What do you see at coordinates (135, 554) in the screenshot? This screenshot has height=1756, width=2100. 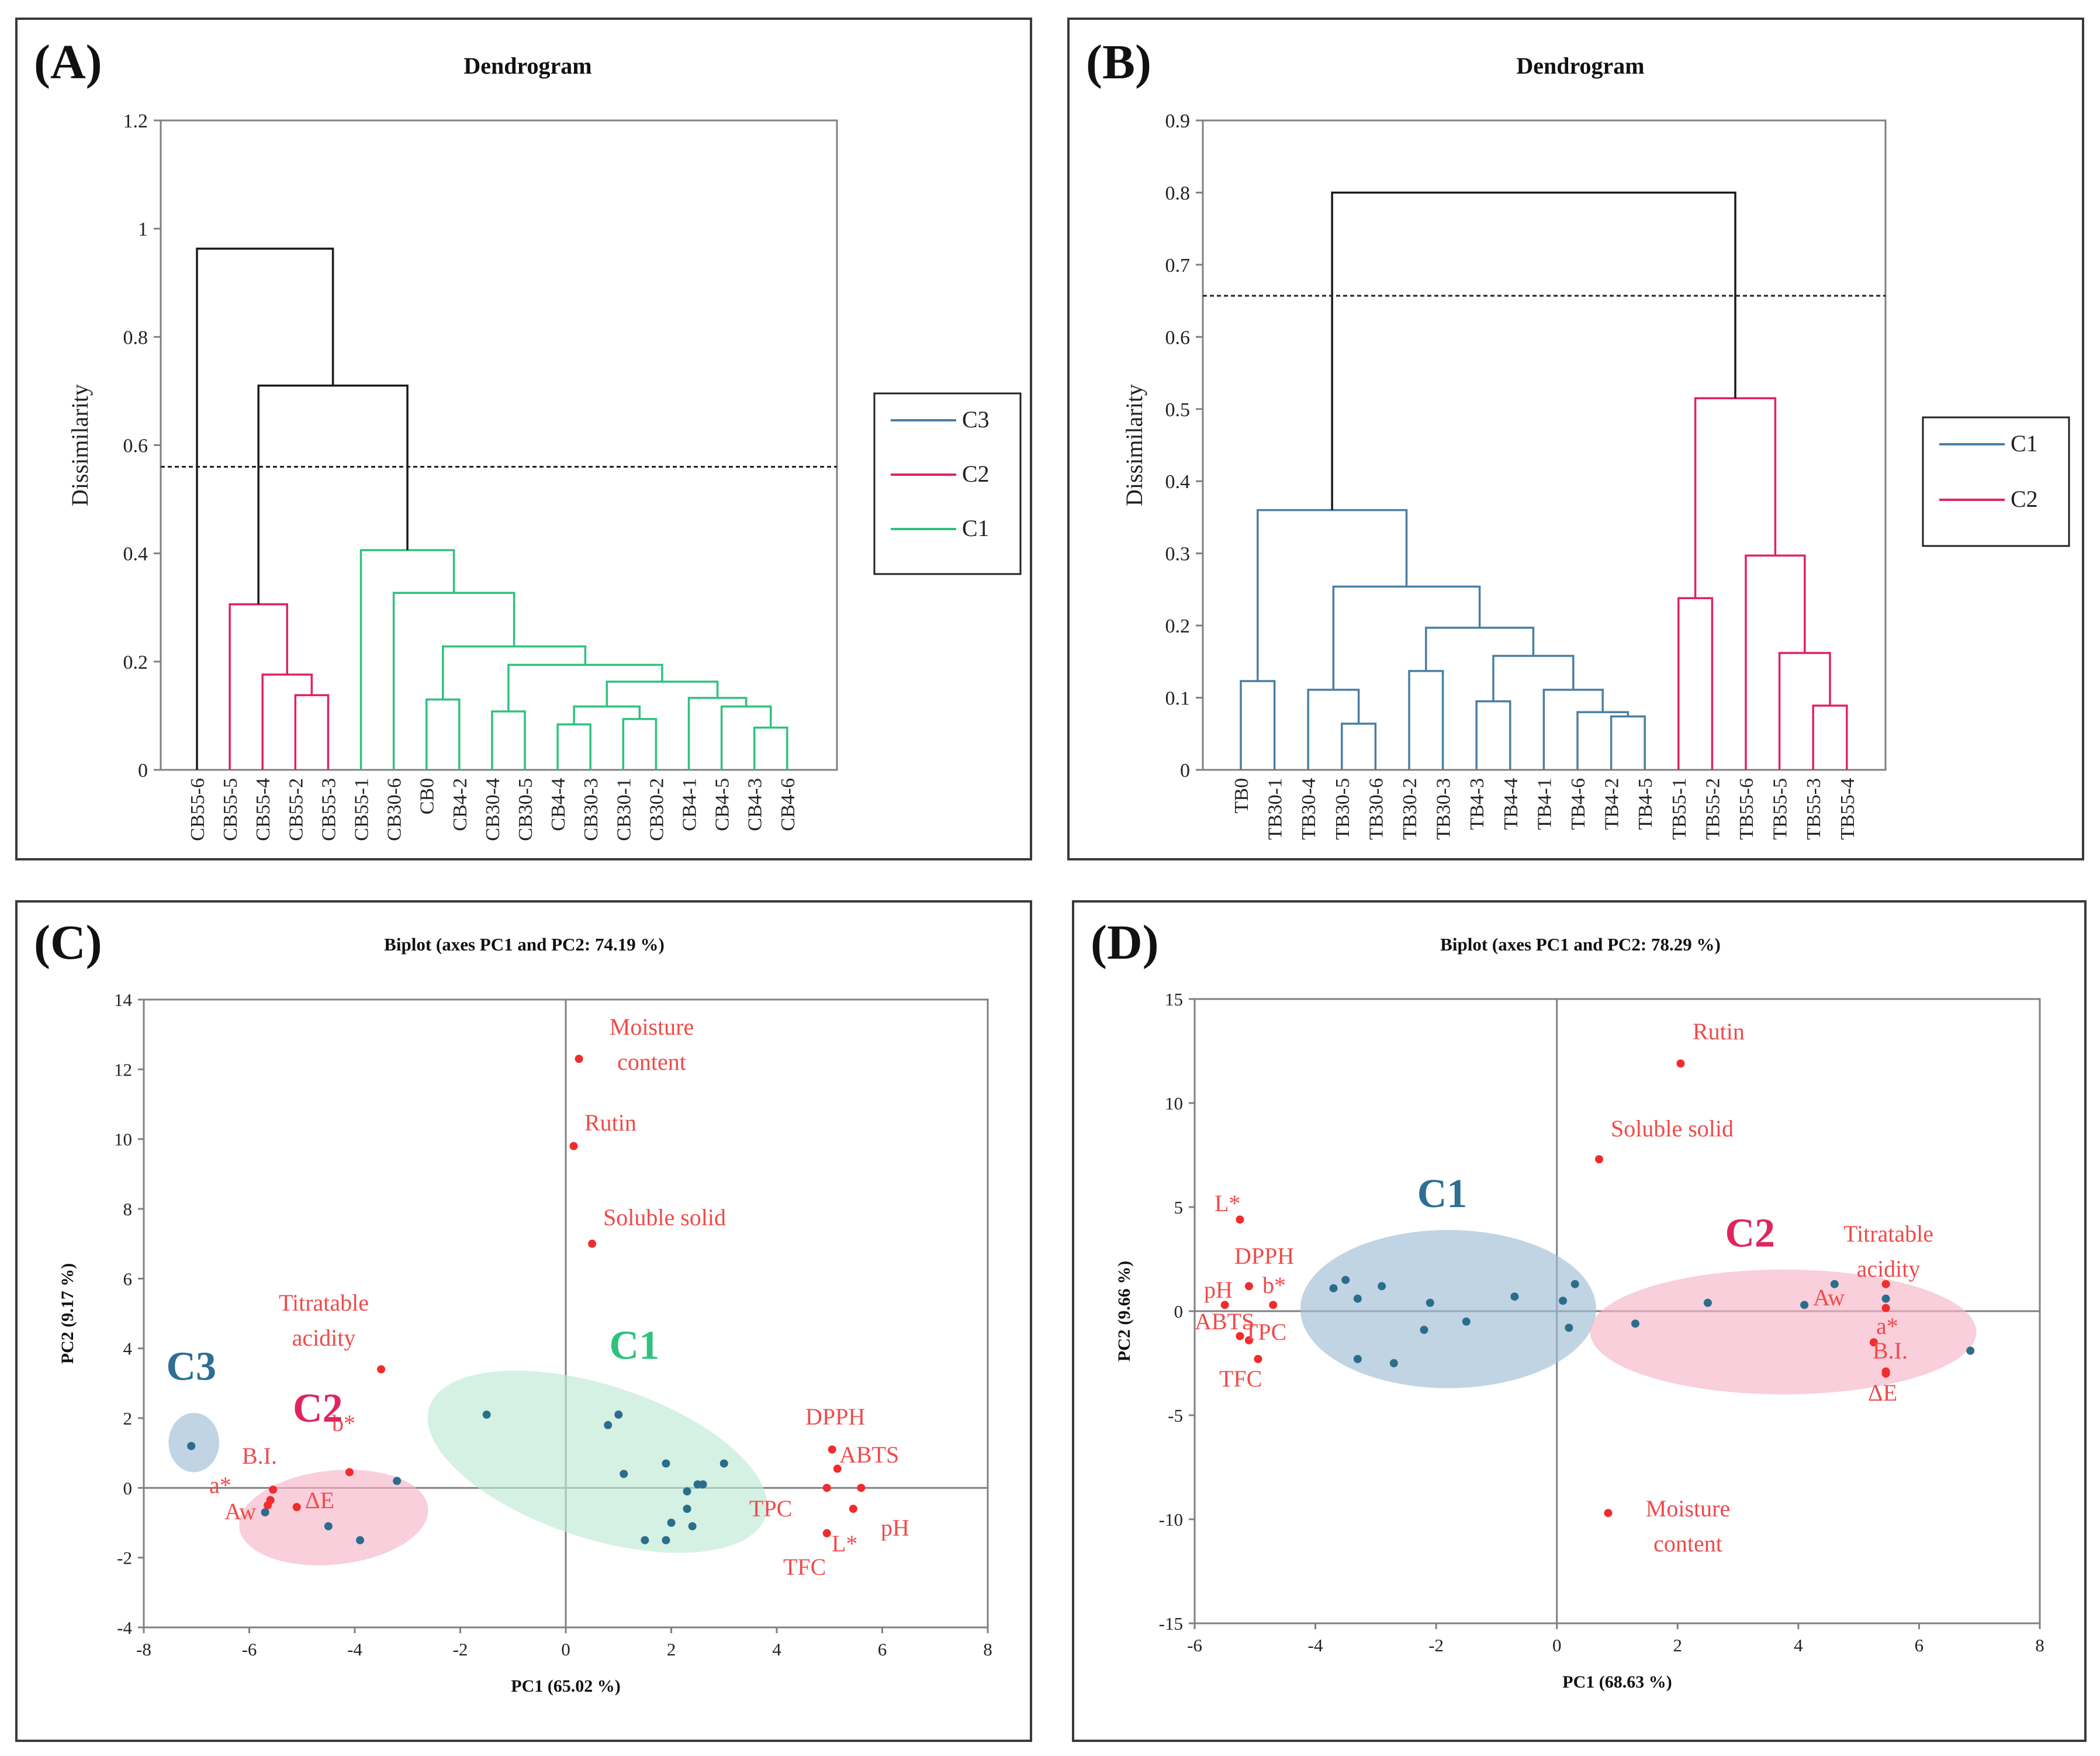 I see `y-tick-label-a: 0.4` at bounding box center [135, 554].